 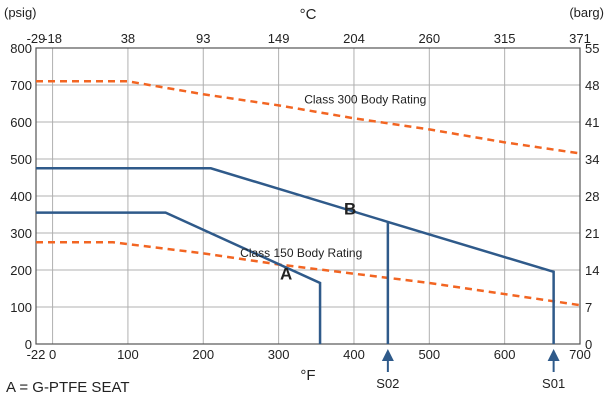 I want to click on marker-triangle-s01, so click(x=553, y=355).